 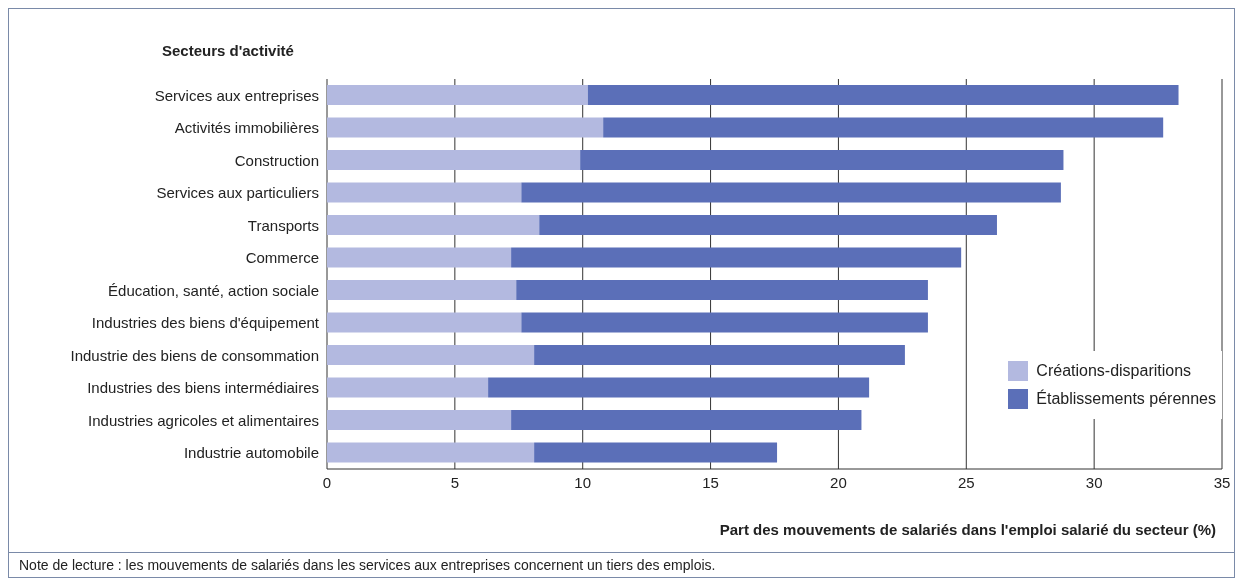 I want to click on legend-label: Créations-disparitions, so click(x=1114, y=371).